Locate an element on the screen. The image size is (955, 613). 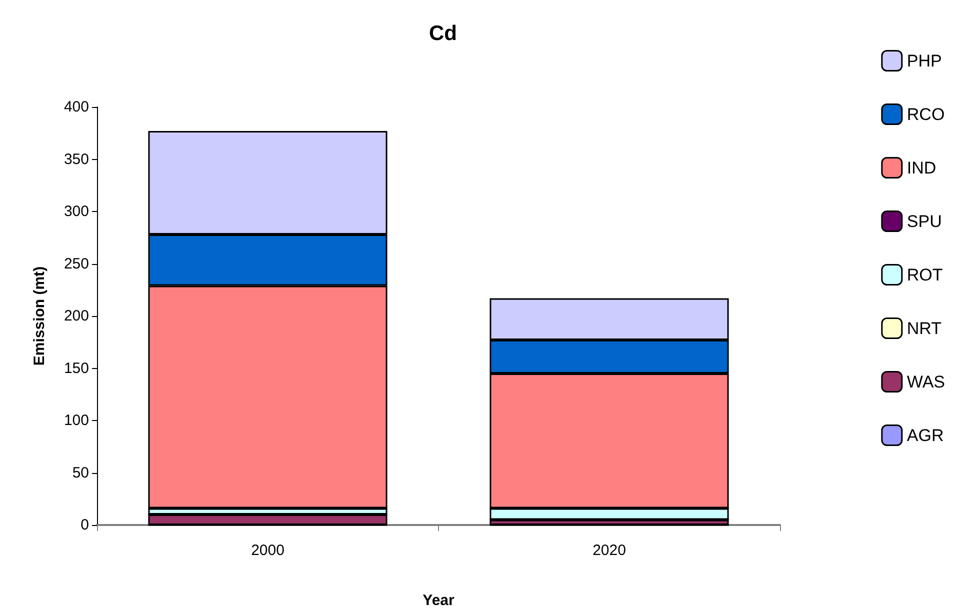
y-tick-label: 50 is located at coordinates (80, 473).